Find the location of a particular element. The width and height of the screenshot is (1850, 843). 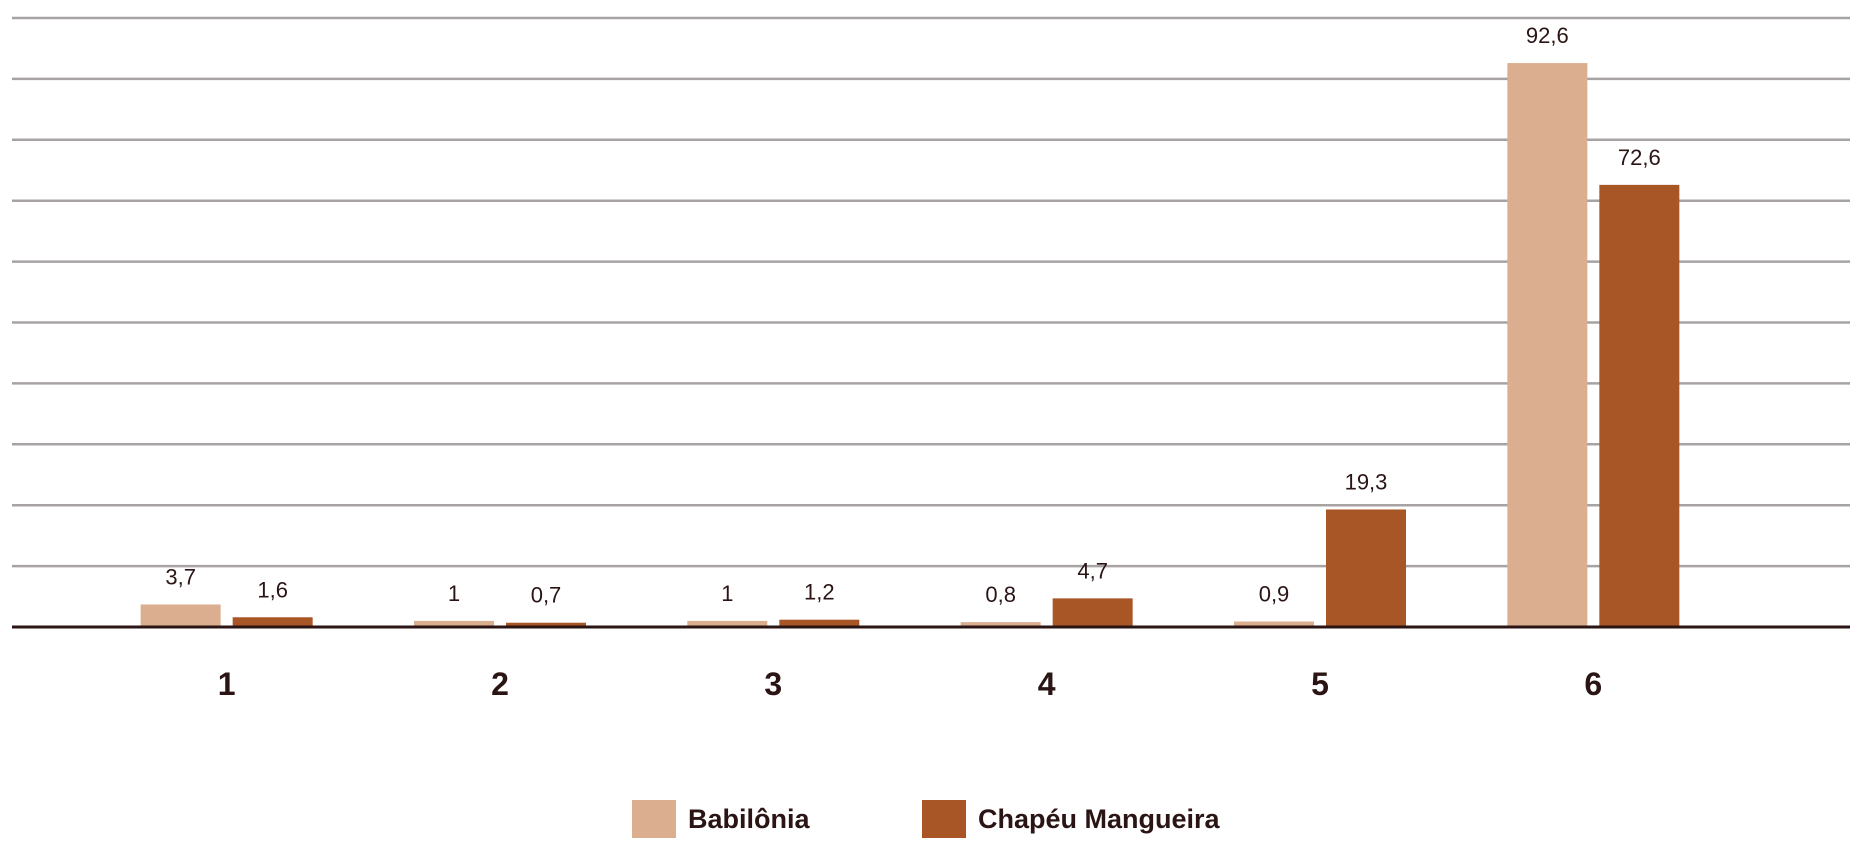

category-label: 1 is located at coordinates (227, 684).